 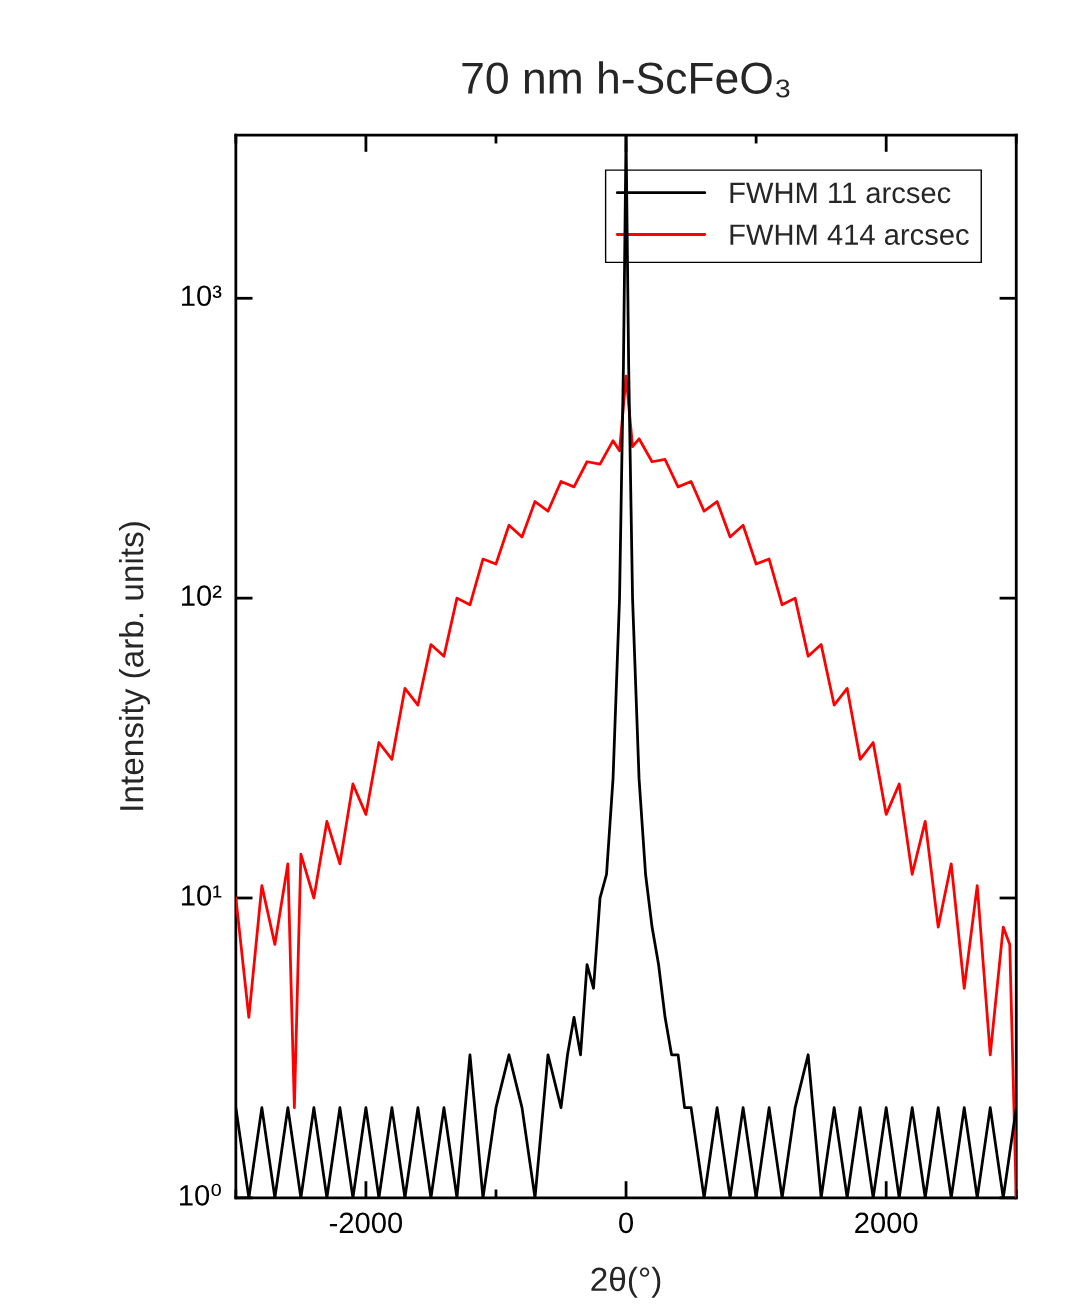 What do you see at coordinates (202, 895) in the screenshot?
I see `y-tick-label: 10¹` at bounding box center [202, 895].